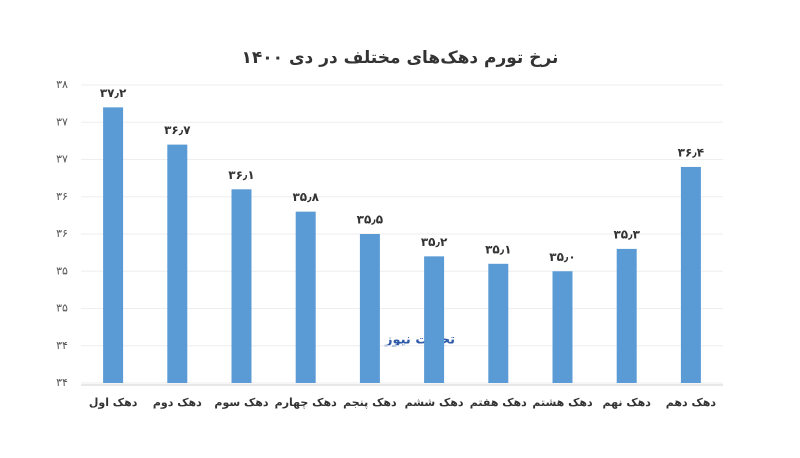  I want to click on y-tick-label: ۳۸, so click(62, 84).